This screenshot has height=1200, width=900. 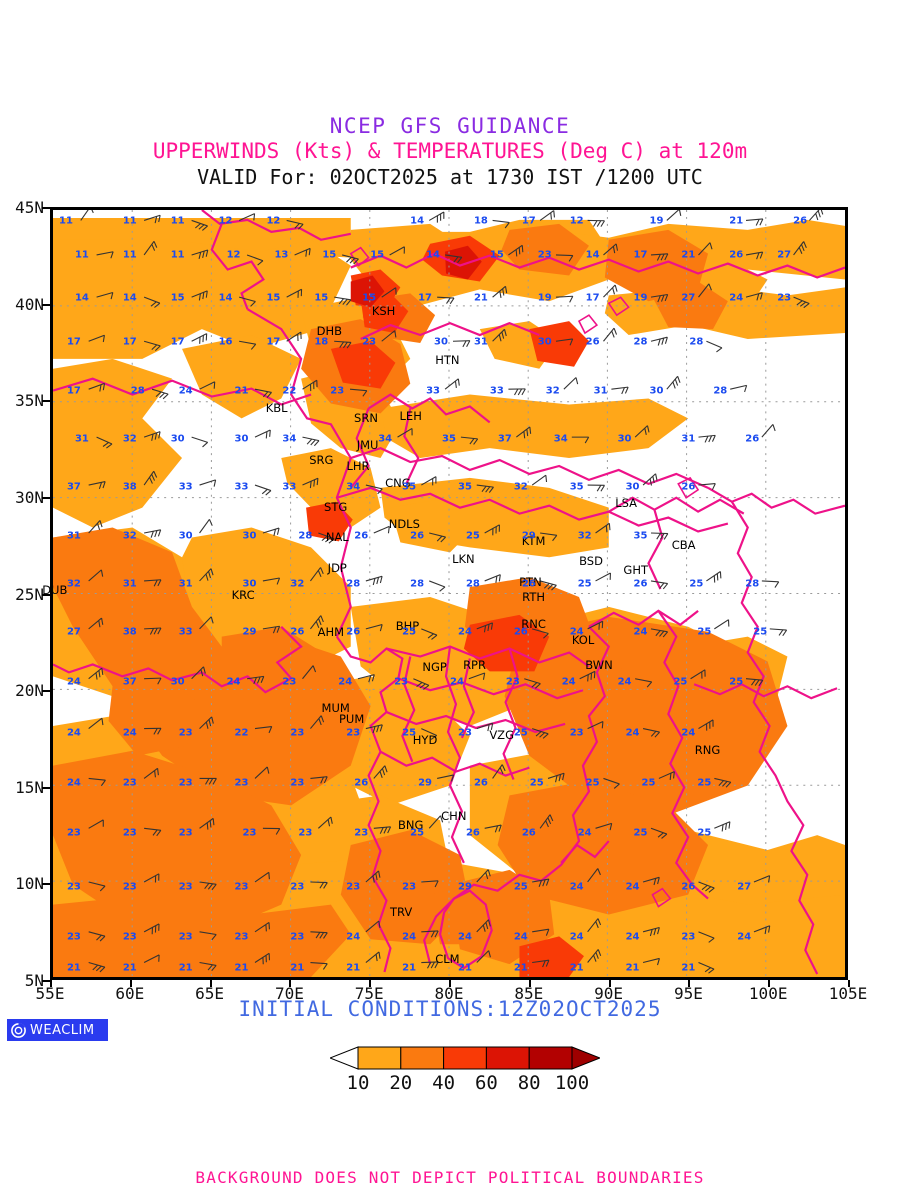 What do you see at coordinates (707, 750) in the screenshot?
I see `city-label-rng: RNG` at bounding box center [707, 750].